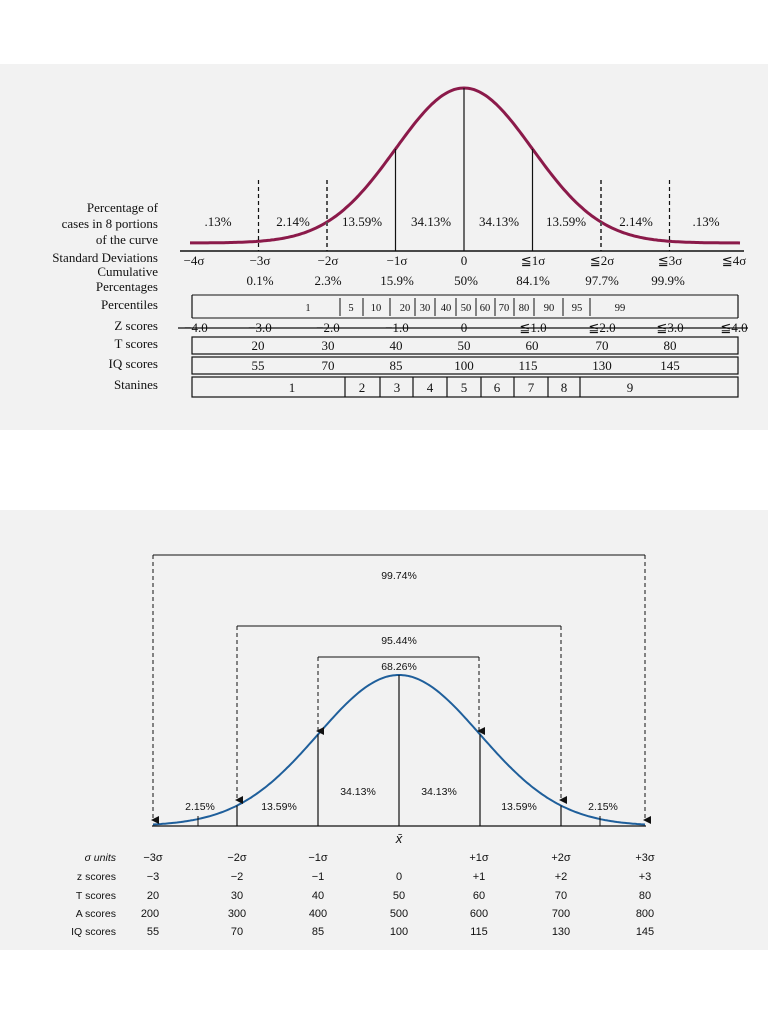  I want to click on t-score-values-bottom: 20 30 40 50 60 70 80, so click(399, 896).